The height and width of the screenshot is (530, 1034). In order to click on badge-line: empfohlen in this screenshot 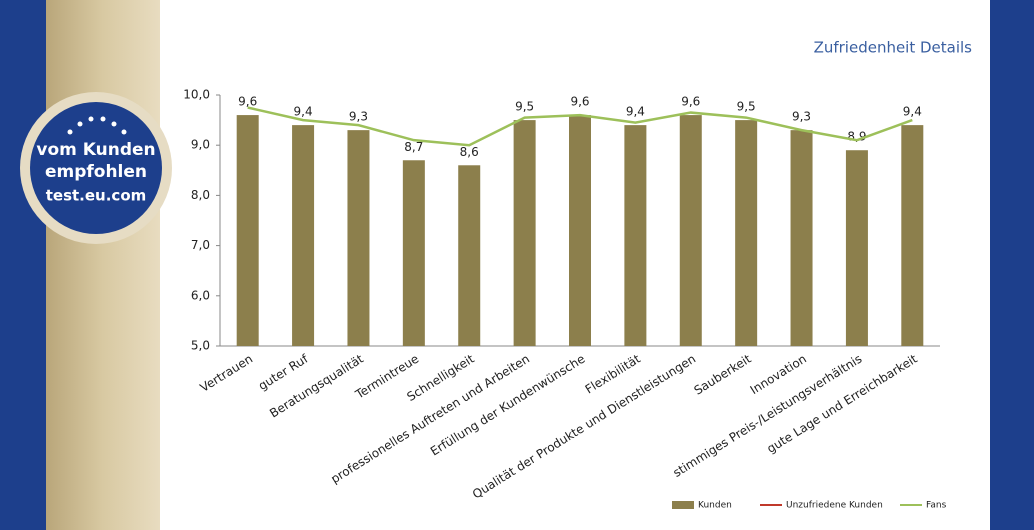, I will do `click(96, 172)`.